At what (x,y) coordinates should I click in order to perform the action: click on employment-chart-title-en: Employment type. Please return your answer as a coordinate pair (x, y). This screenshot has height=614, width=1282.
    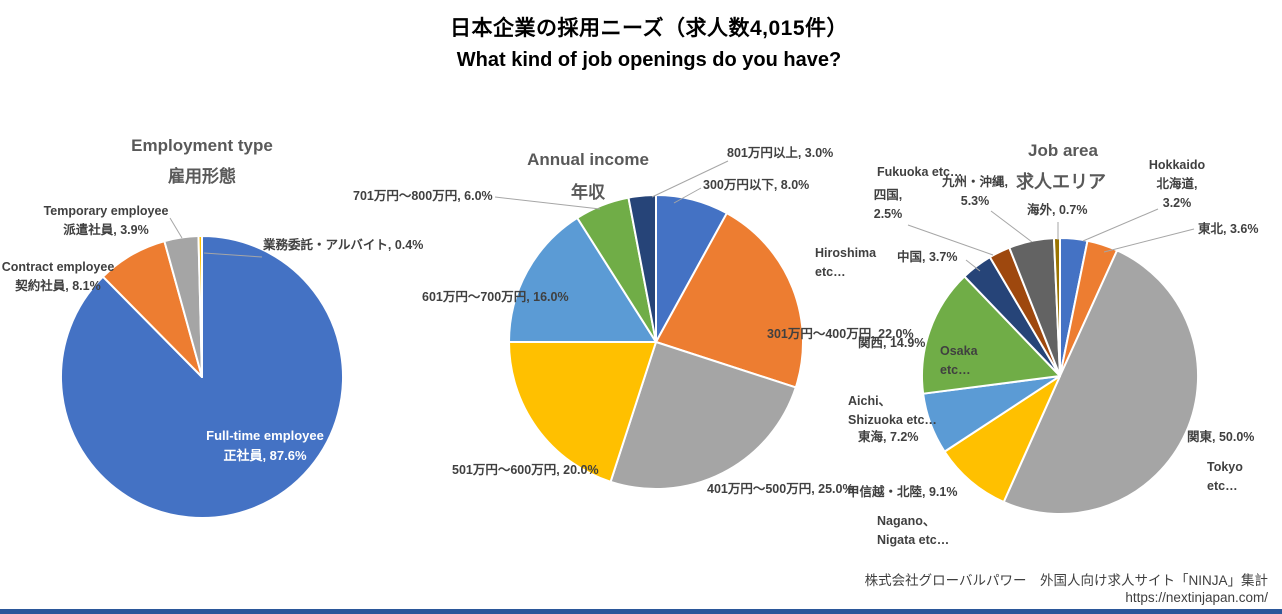
    Looking at the image, I should click on (202, 145).